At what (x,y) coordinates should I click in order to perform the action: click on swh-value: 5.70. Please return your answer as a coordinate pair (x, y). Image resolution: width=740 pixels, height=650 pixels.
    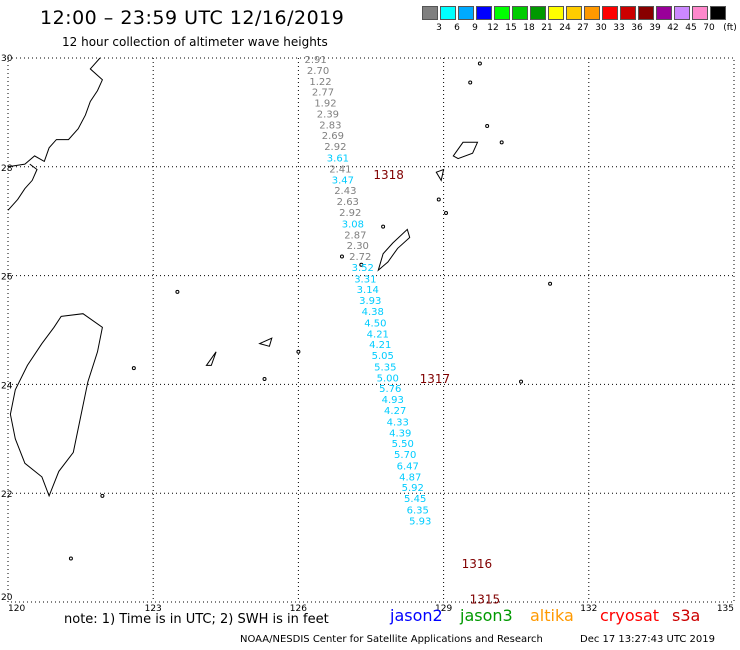
    Looking at the image, I should click on (405, 455).